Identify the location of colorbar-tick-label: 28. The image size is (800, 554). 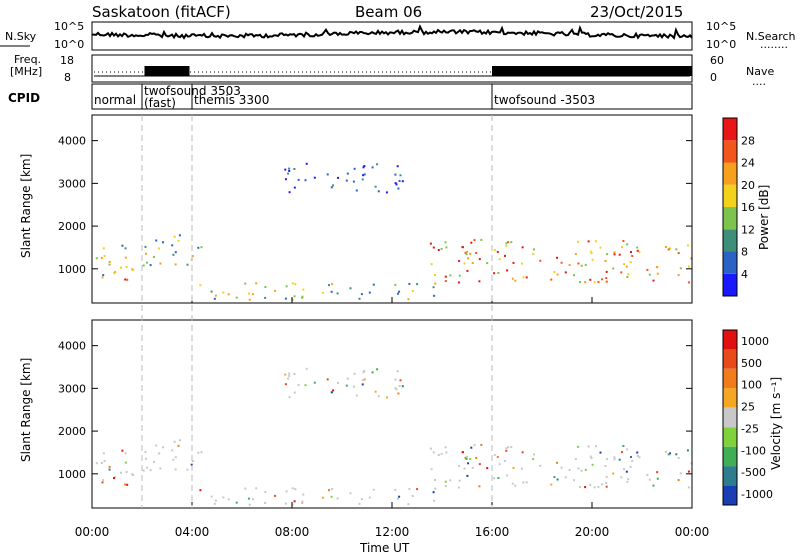
(748, 140).